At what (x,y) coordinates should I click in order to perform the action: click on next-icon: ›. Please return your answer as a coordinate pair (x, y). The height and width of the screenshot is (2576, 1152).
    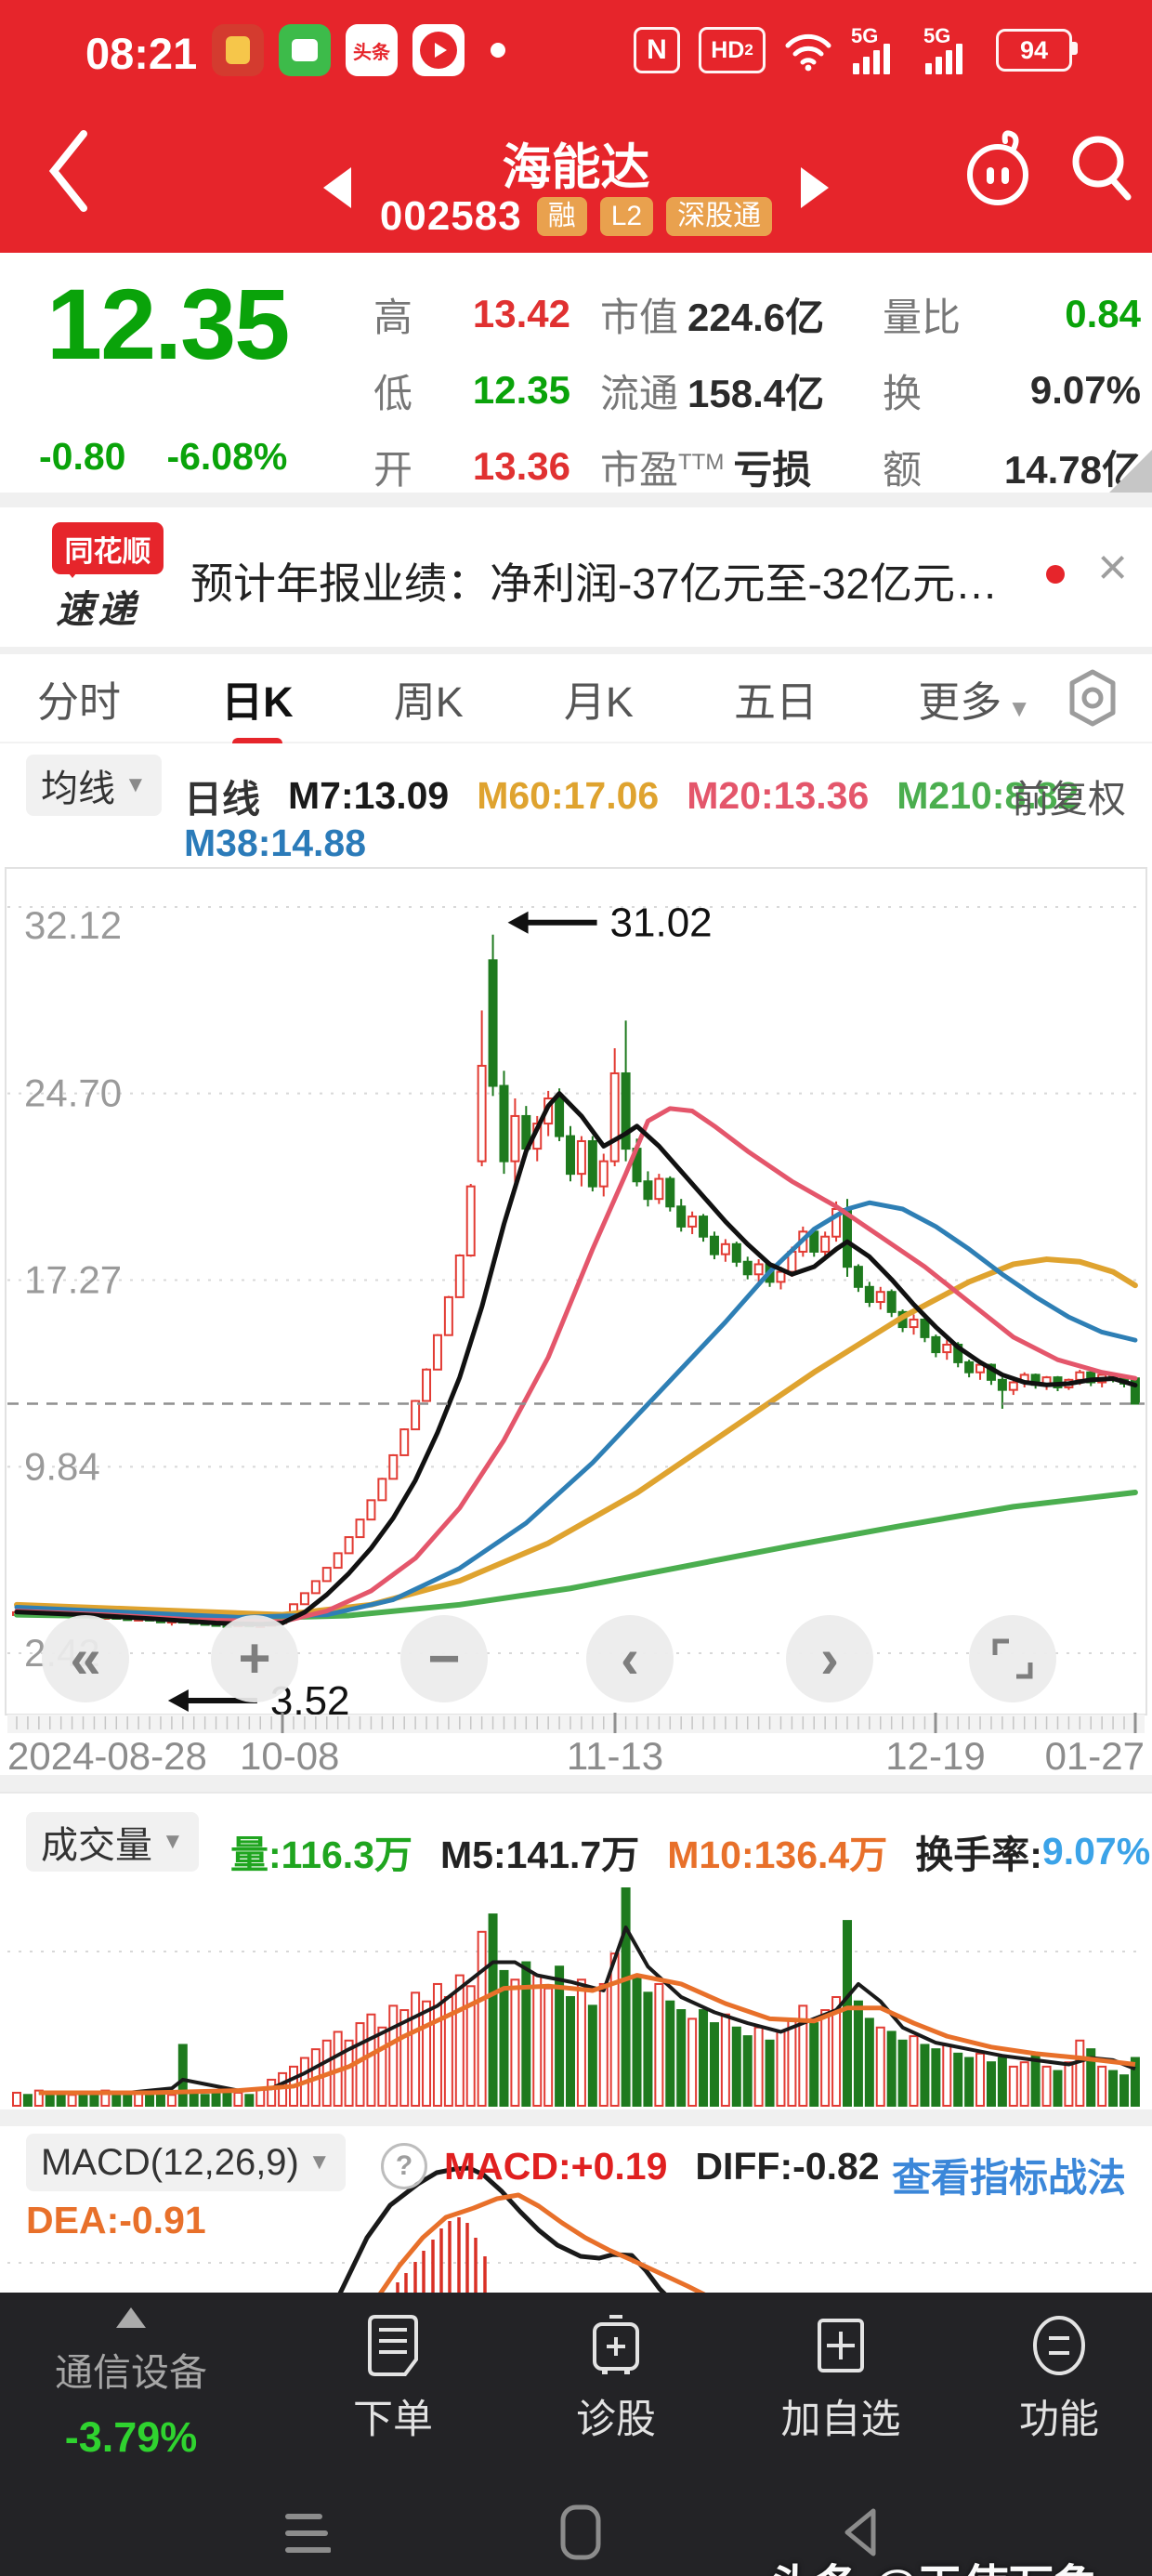
    Looking at the image, I should click on (829, 1658).